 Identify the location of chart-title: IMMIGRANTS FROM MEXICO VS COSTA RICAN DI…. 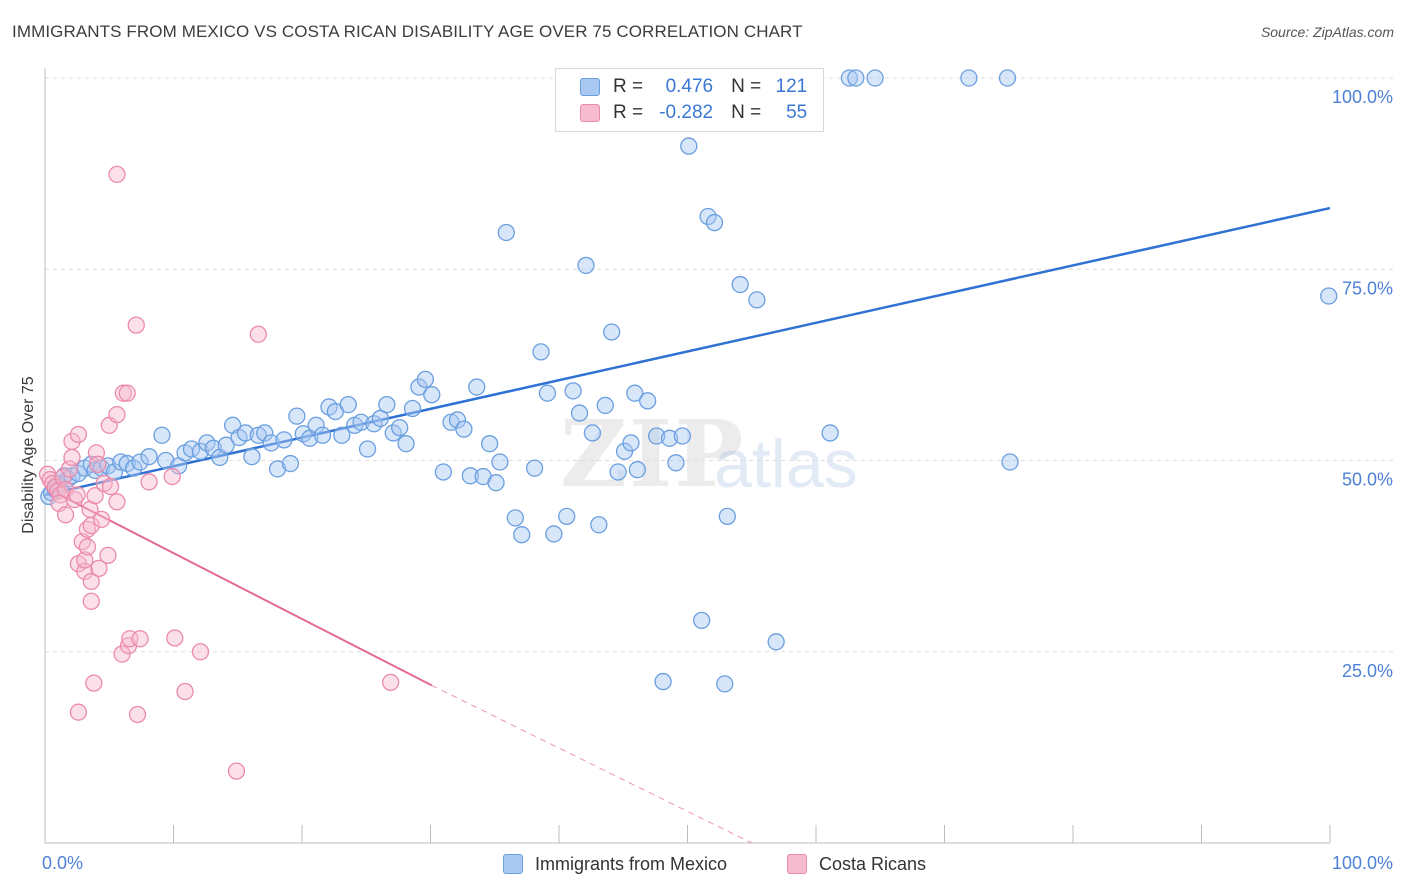
(407, 31).